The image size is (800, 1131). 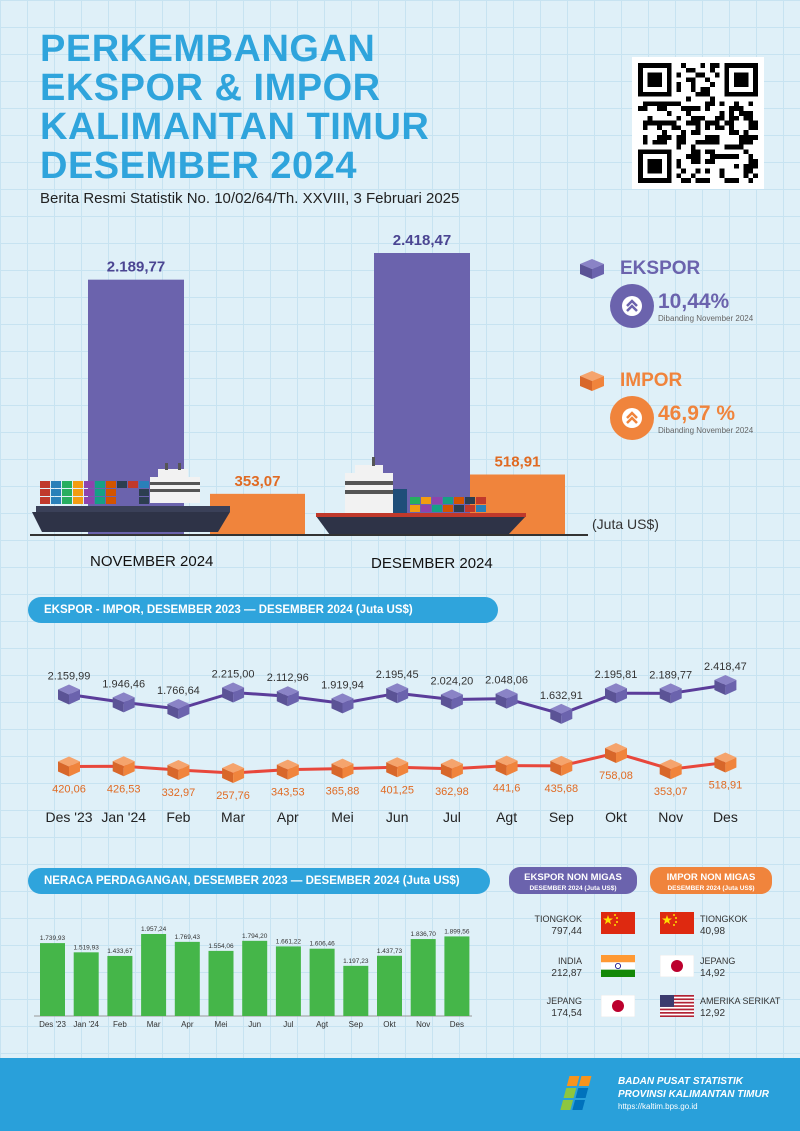 What do you see at coordinates (698, 123) in the screenshot?
I see `qr-code-icon` at bounding box center [698, 123].